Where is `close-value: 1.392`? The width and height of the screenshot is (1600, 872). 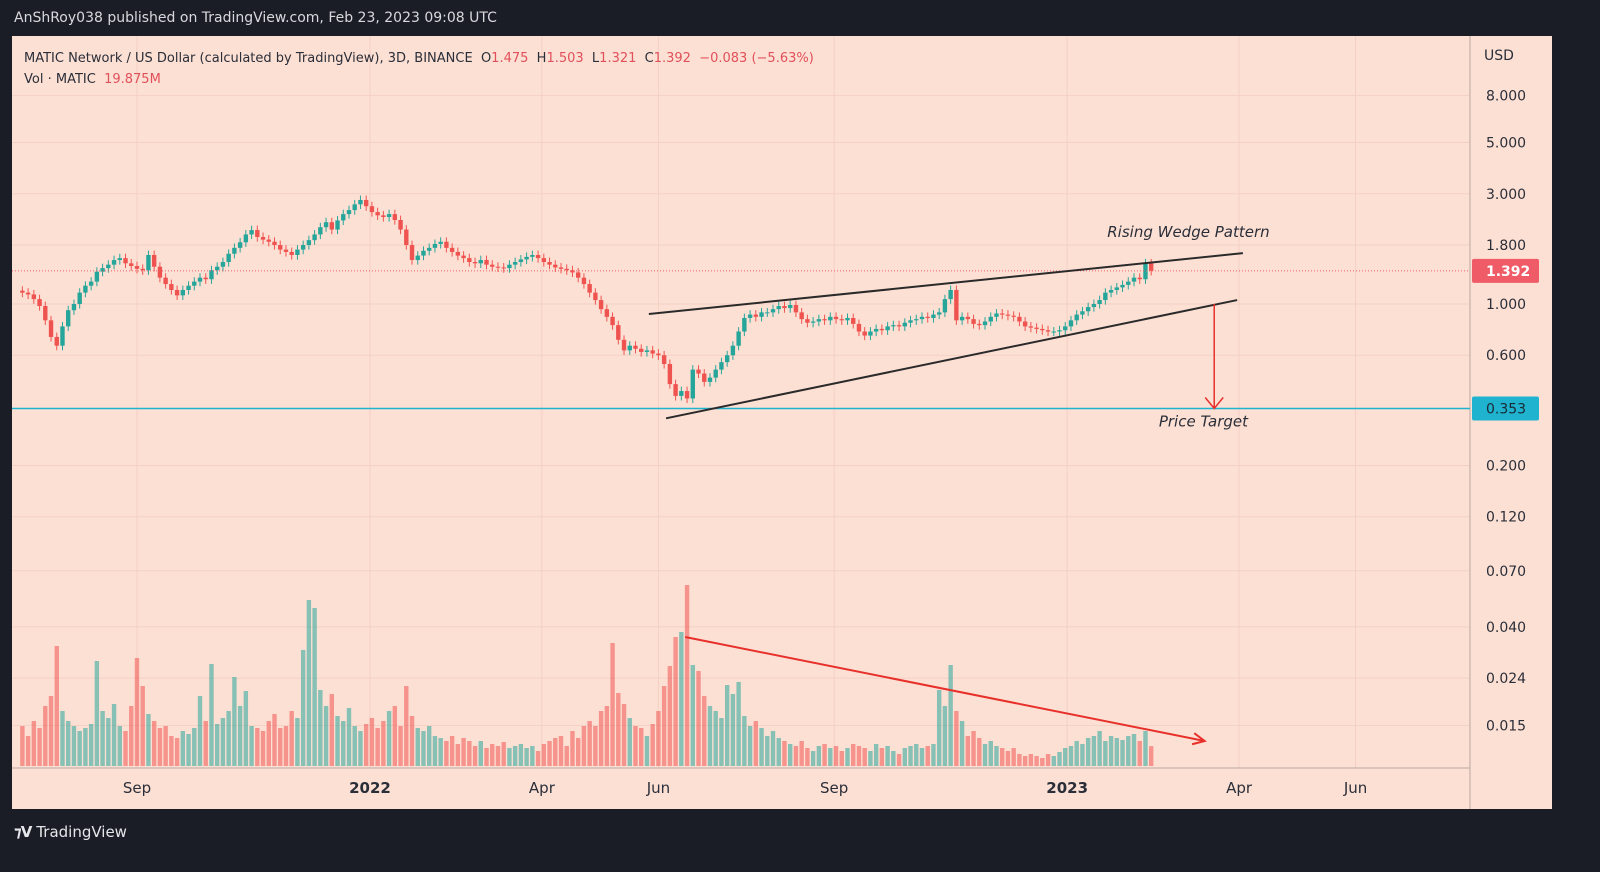
close-value: 1.392 is located at coordinates (672, 58).